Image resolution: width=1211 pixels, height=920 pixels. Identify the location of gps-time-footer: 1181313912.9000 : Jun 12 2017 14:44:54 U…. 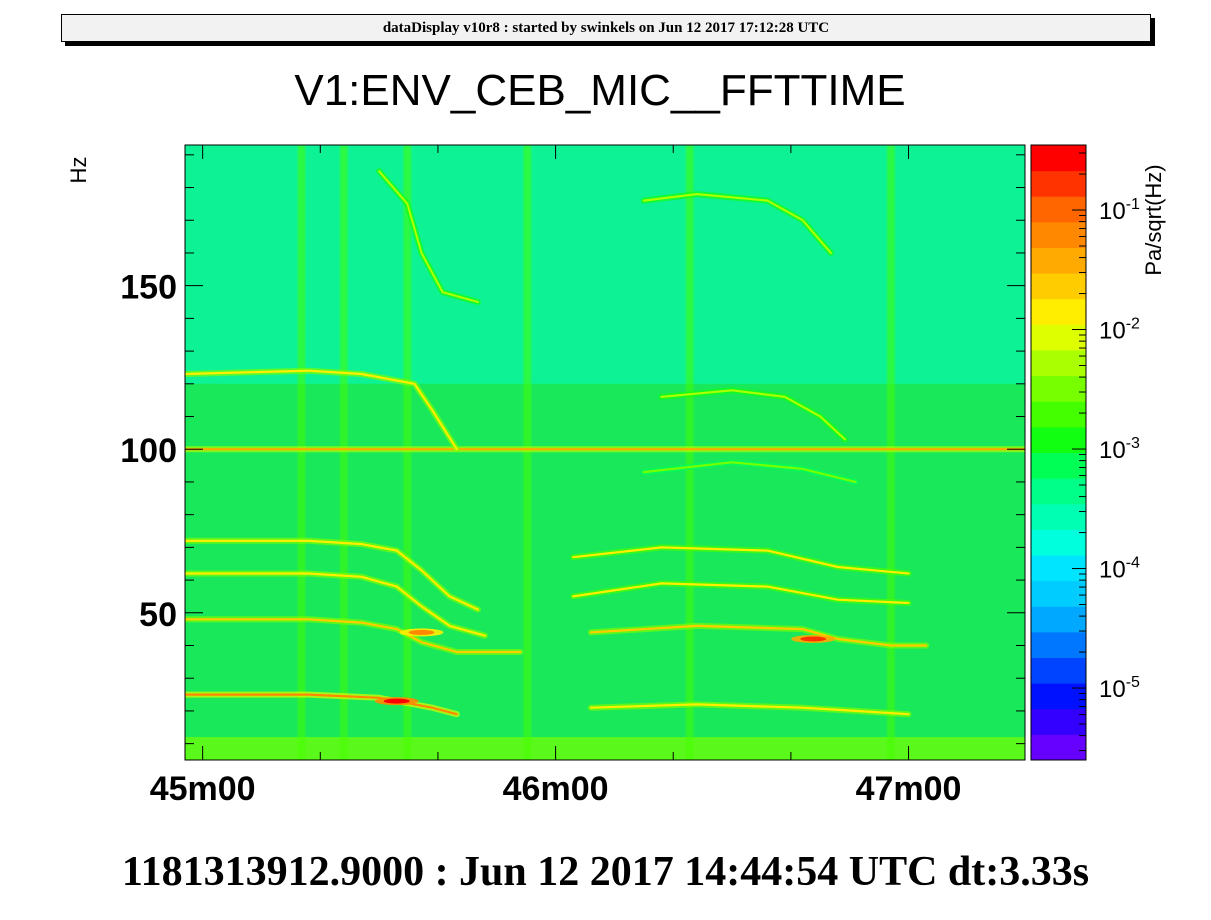
(605, 872).